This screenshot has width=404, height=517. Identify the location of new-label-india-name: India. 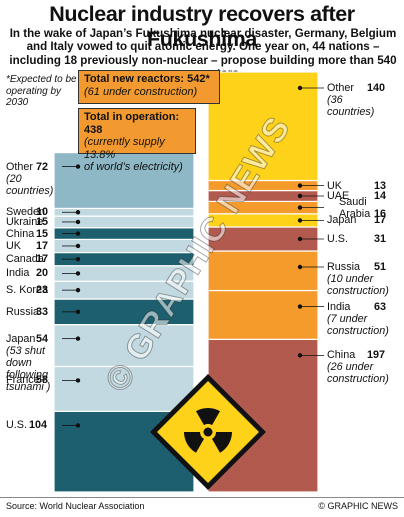
(339, 306).